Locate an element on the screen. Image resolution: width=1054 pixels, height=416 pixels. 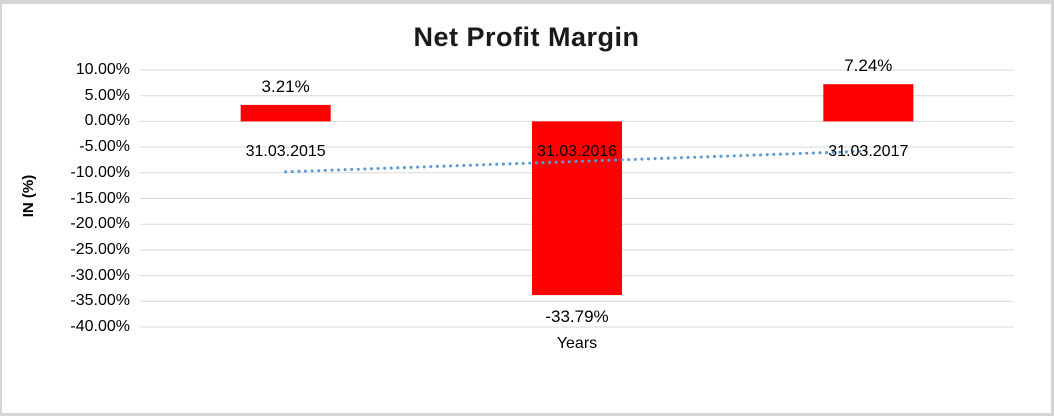
x-axis-title: Years is located at coordinates (577, 343).